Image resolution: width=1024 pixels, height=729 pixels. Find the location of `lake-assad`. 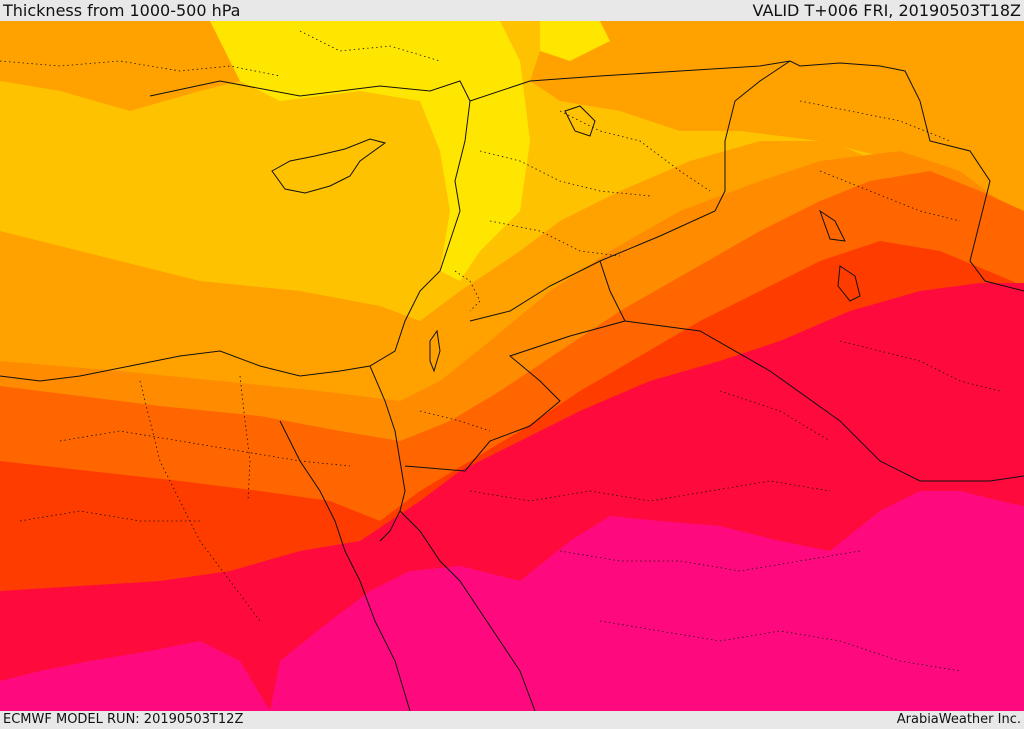

lake-assad is located at coordinates (580, 121).